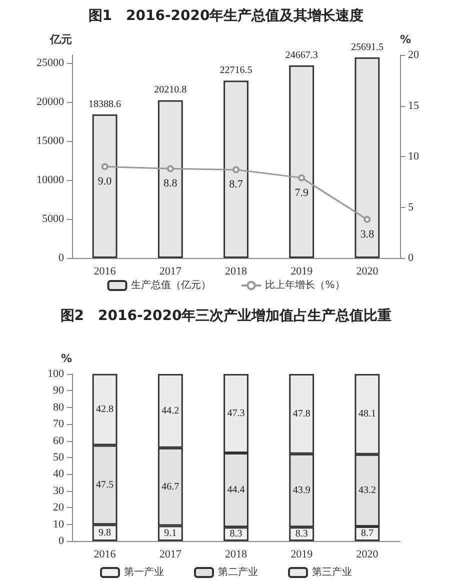  What do you see at coordinates (226, 315) in the screenshot?
I see `chart-title: 图2 2016-2020年三次产业增加值占生产总值比重` at bounding box center [226, 315].